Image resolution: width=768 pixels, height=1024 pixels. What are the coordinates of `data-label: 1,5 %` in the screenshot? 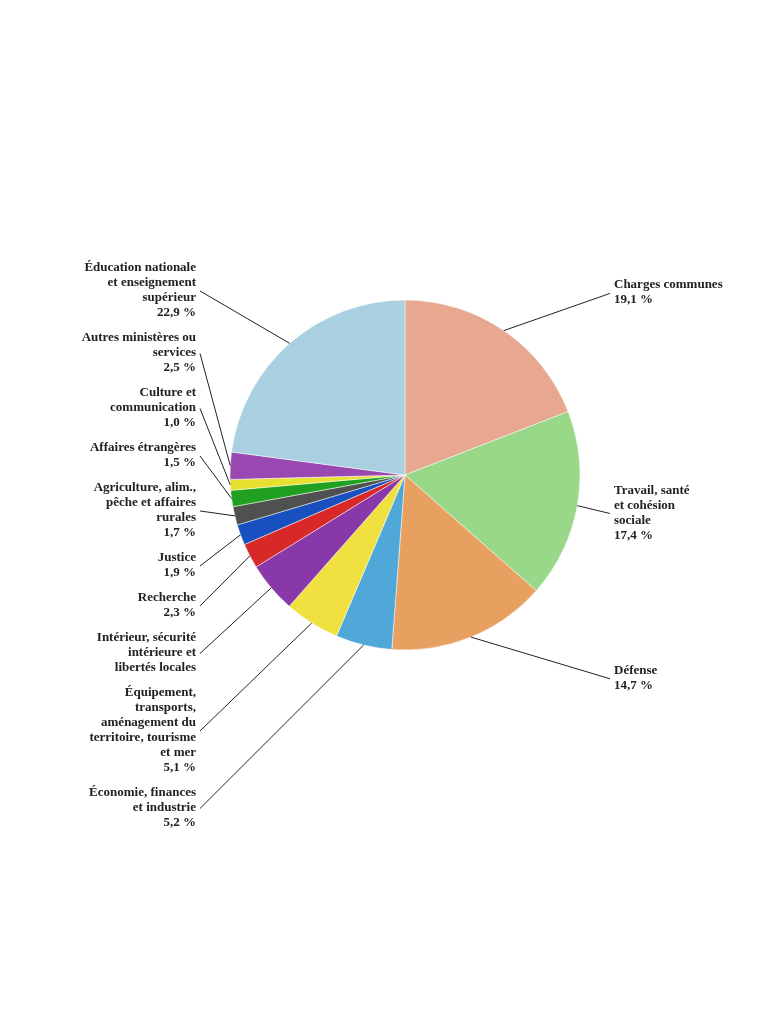 It's located at (179, 461).